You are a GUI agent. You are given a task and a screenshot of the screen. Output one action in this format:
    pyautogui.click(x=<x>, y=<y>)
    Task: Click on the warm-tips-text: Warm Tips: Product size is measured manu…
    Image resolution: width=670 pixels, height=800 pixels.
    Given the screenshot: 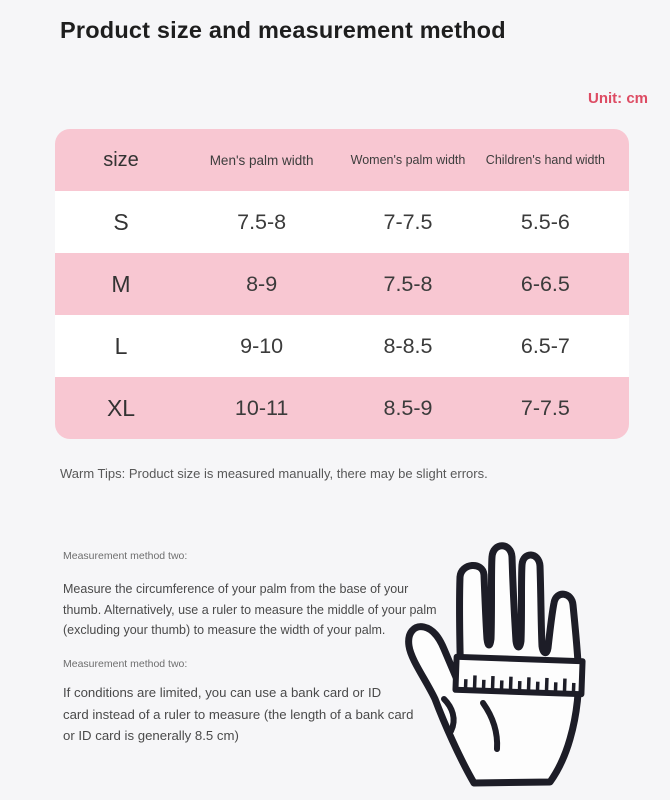 What is the action you would take?
    pyautogui.click(x=274, y=473)
    